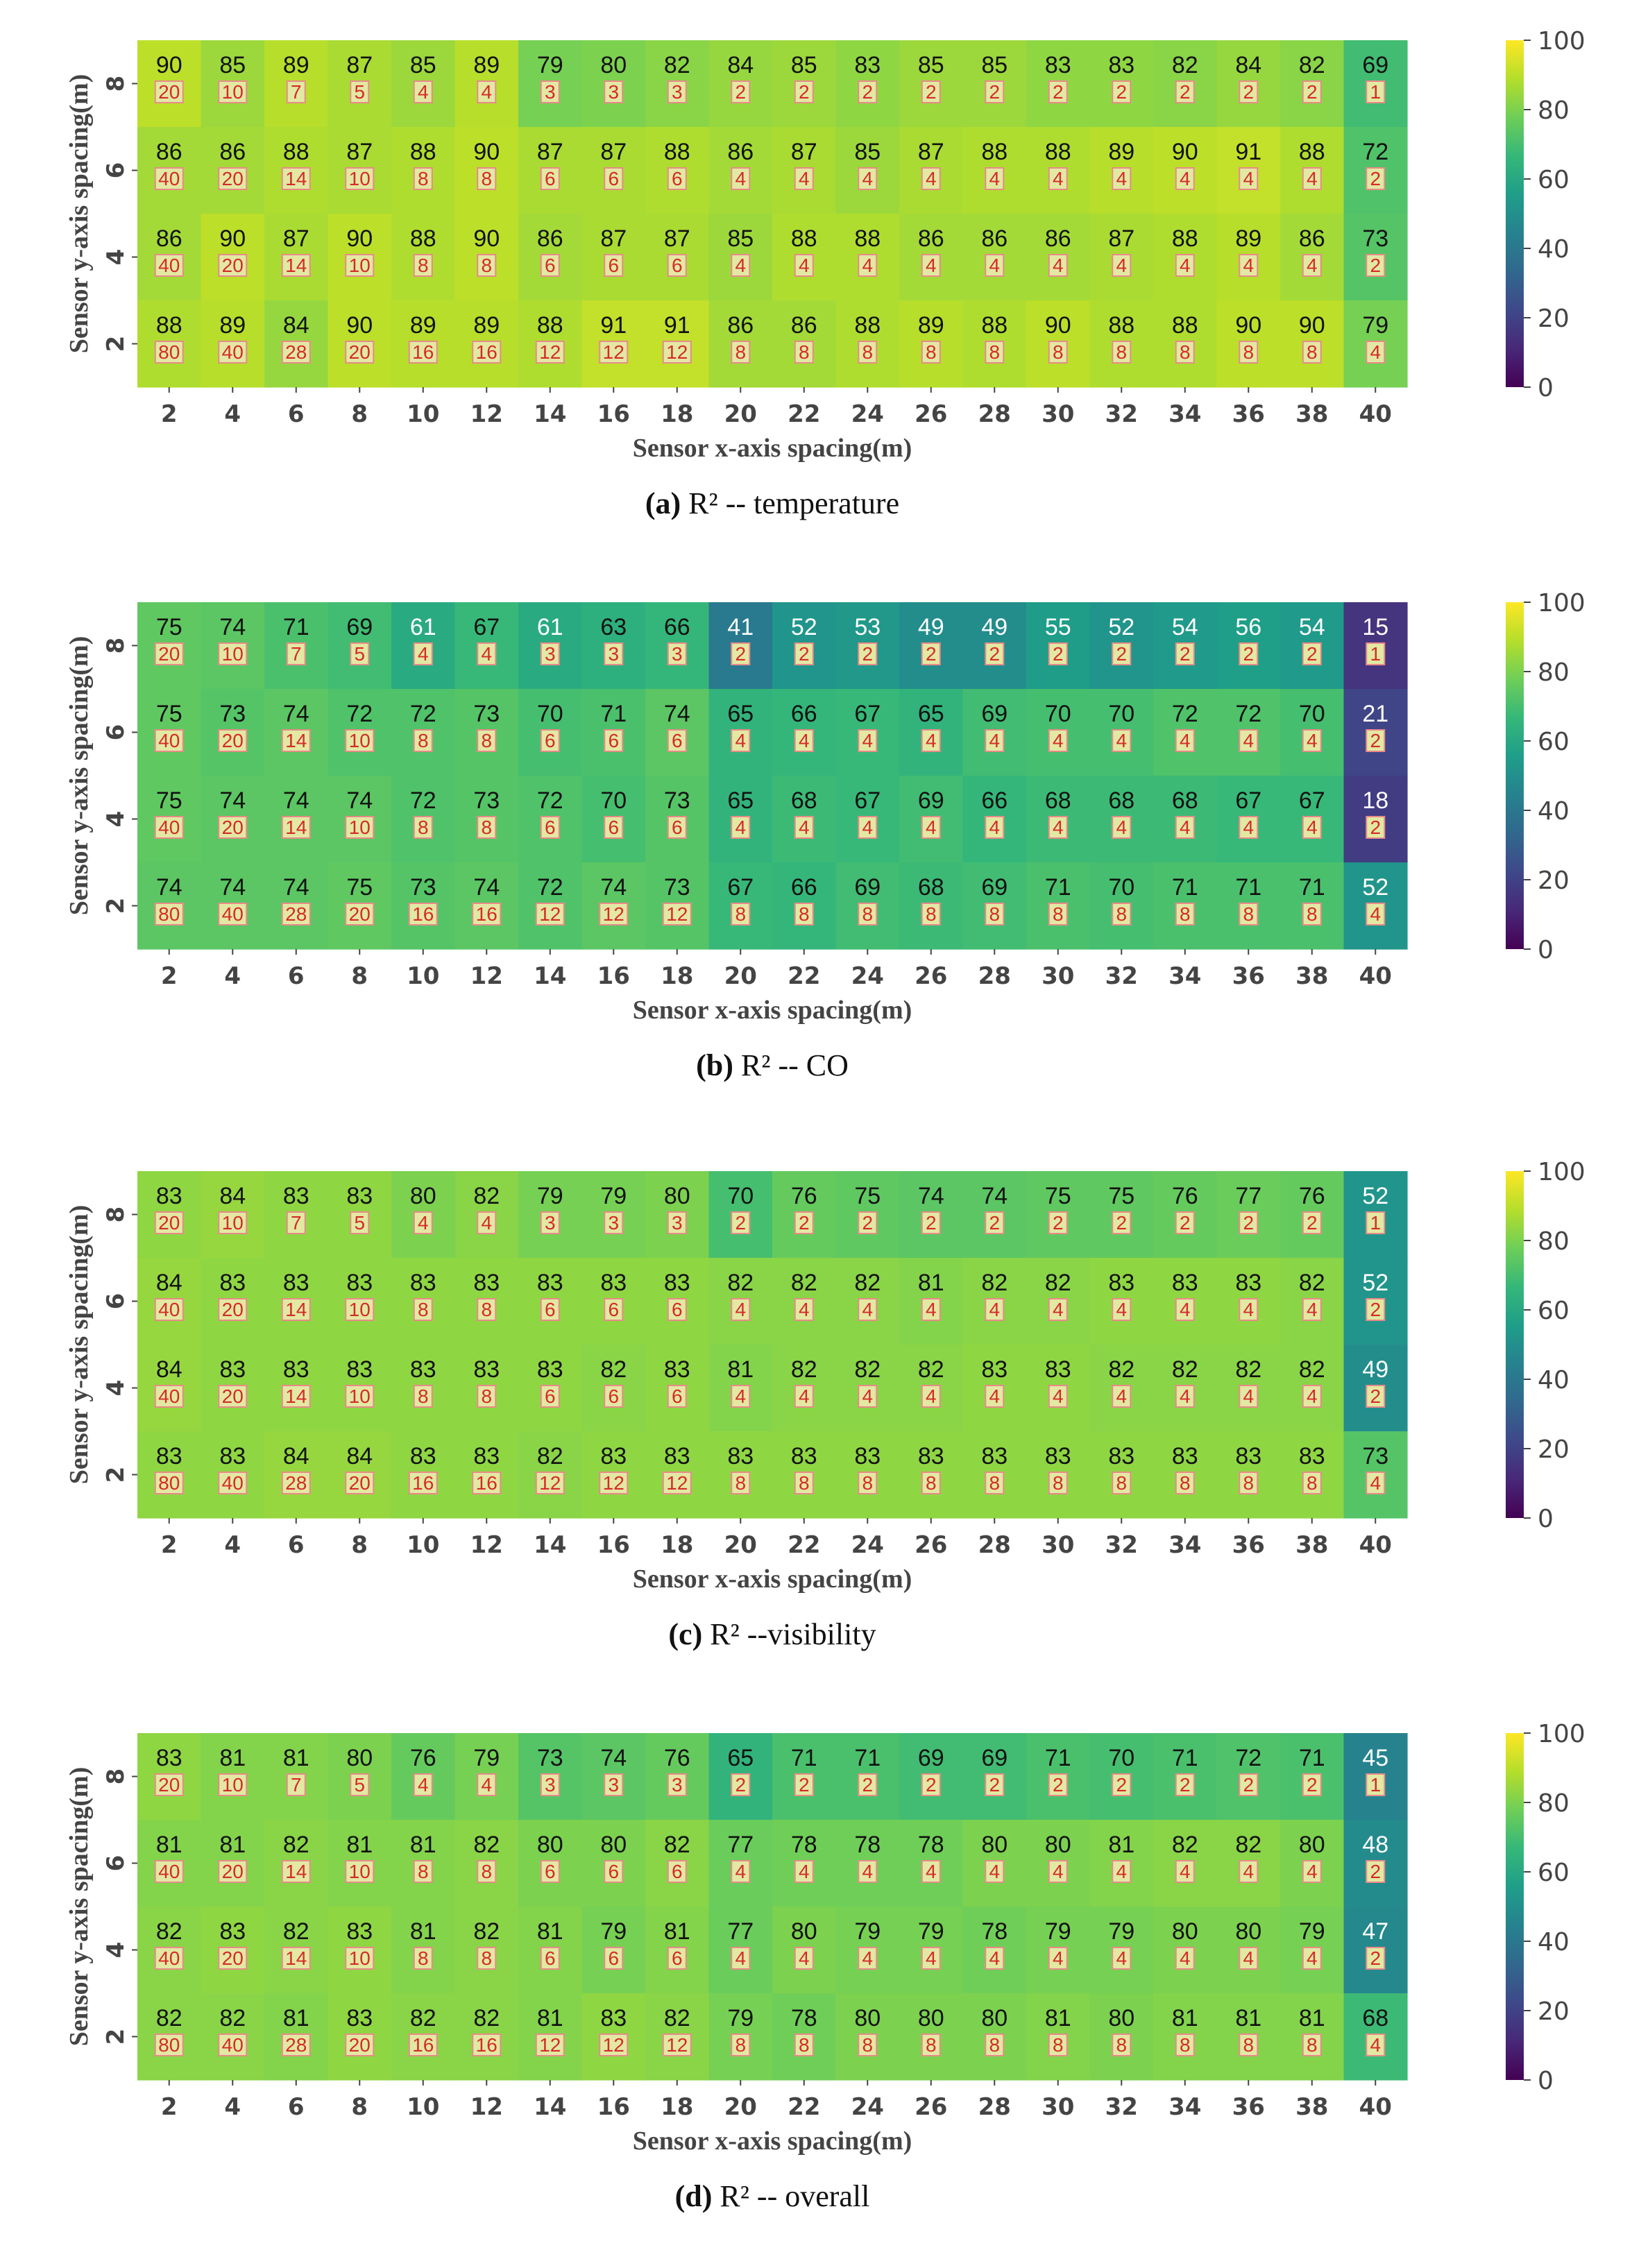  I want to click on x-tick-label: 2, so click(169, 1545).